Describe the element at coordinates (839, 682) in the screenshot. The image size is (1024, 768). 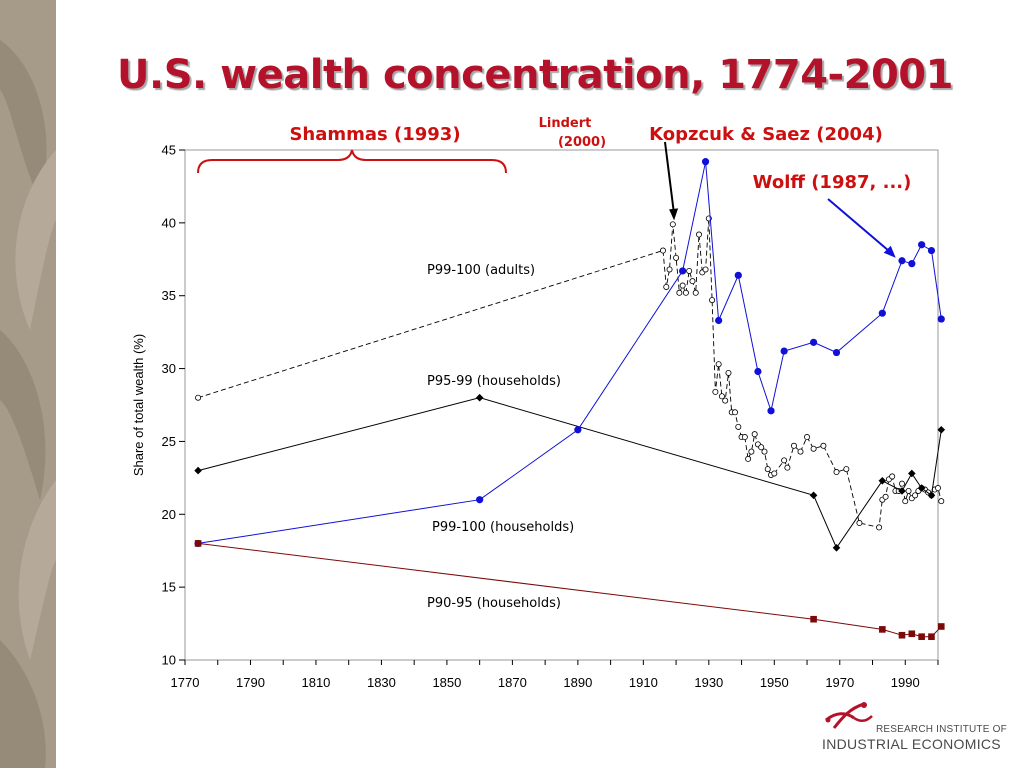
I see `x-tick-label: 1970` at that location.